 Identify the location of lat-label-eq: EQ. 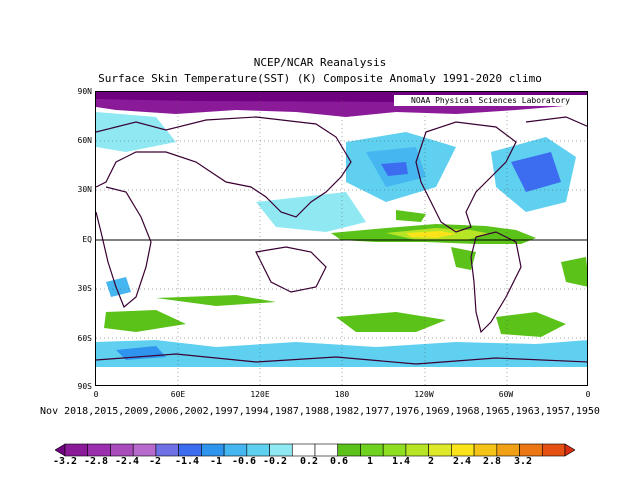
(87, 239).